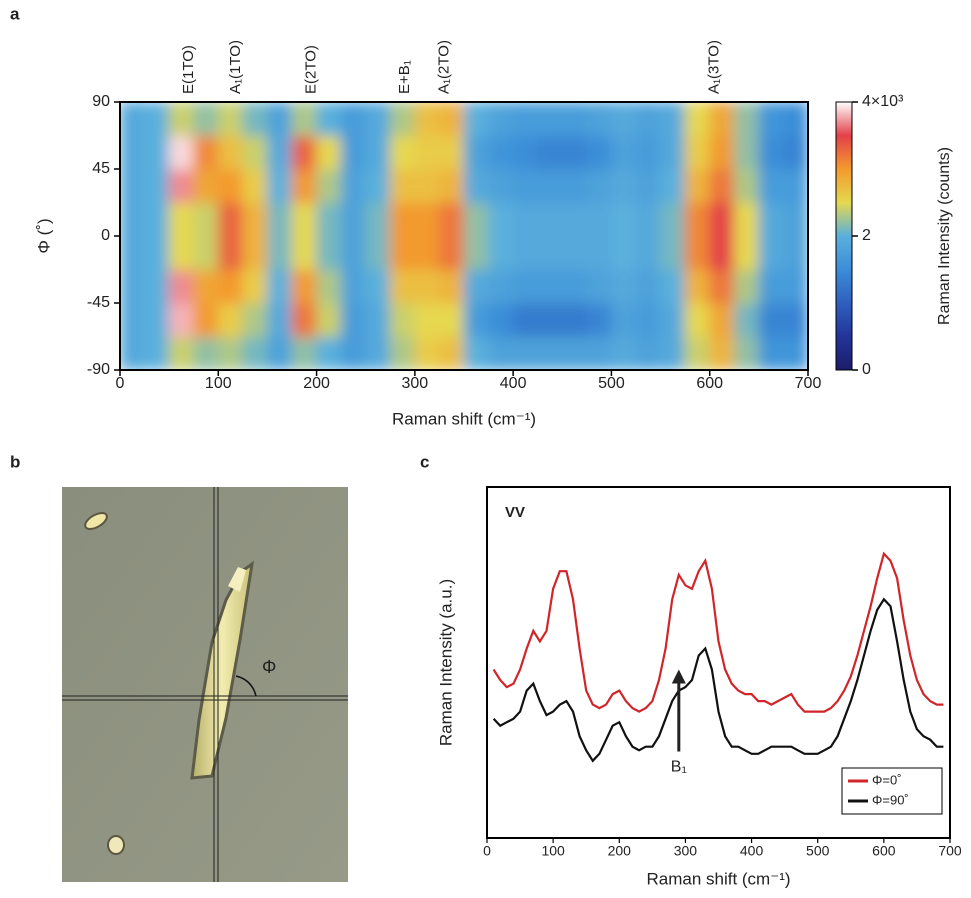 The height and width of the screenshot is (898, 971). I want to click on panel-label: c, so click(424, 461).